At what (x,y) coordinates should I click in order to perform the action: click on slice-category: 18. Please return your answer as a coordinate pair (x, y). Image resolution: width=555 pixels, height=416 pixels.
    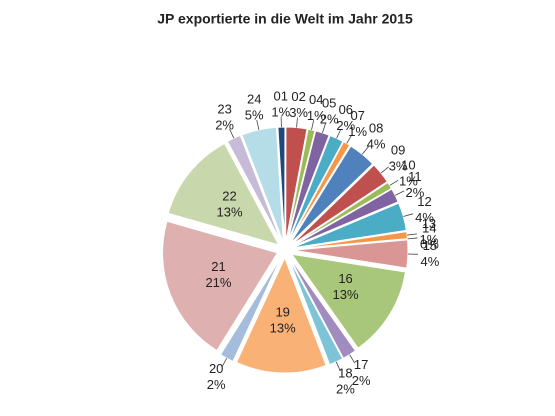
    Looking at the image, I should click on (345, 372).